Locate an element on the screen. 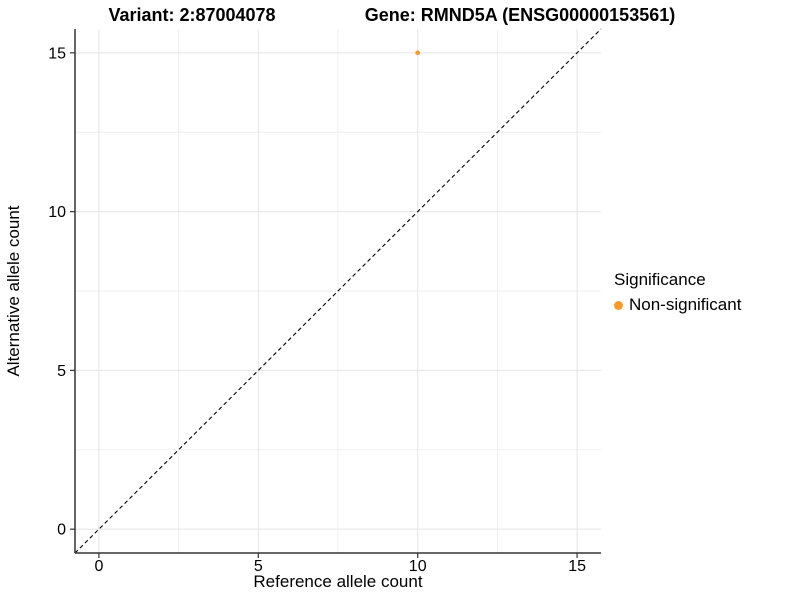  y-tick-label: 10 is located at coordinates (57, 212).